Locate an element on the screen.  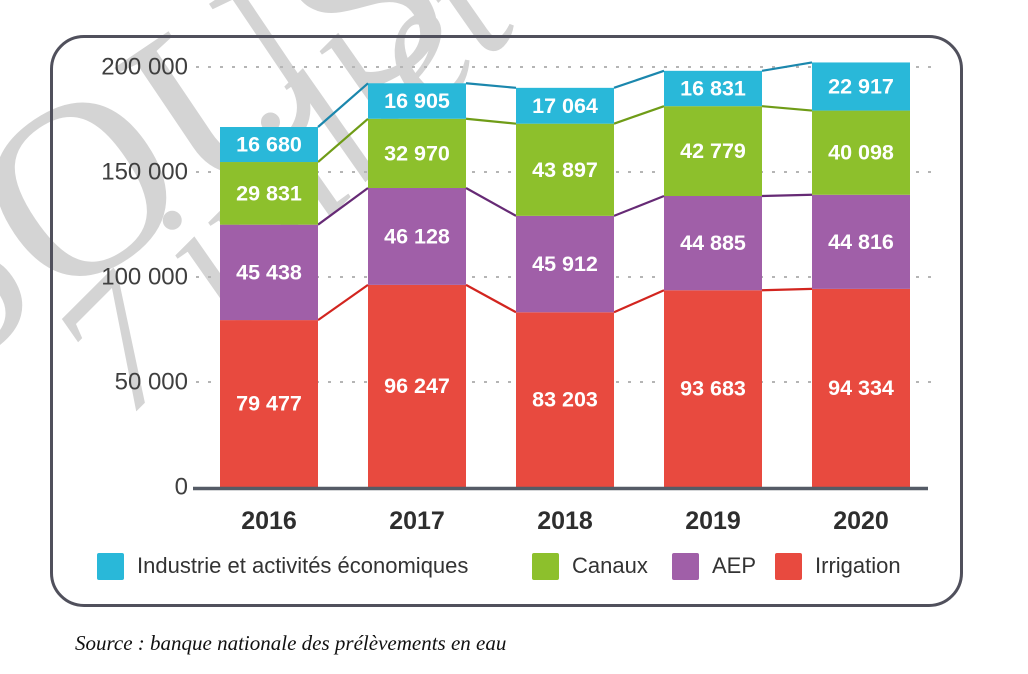
bar-segment-2016-industrie is located at coordinates (269, 145).